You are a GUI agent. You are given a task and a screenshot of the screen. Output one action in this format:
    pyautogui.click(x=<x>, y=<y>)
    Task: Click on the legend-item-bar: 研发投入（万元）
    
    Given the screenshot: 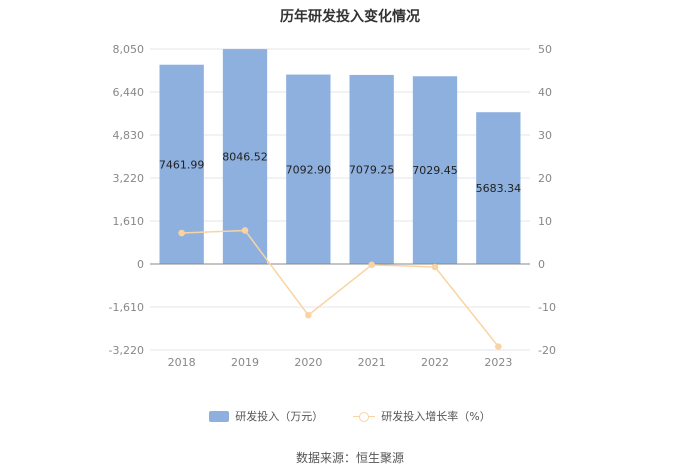 What is the action you would take?
    pyautogui.click(x=266, y=416)
    